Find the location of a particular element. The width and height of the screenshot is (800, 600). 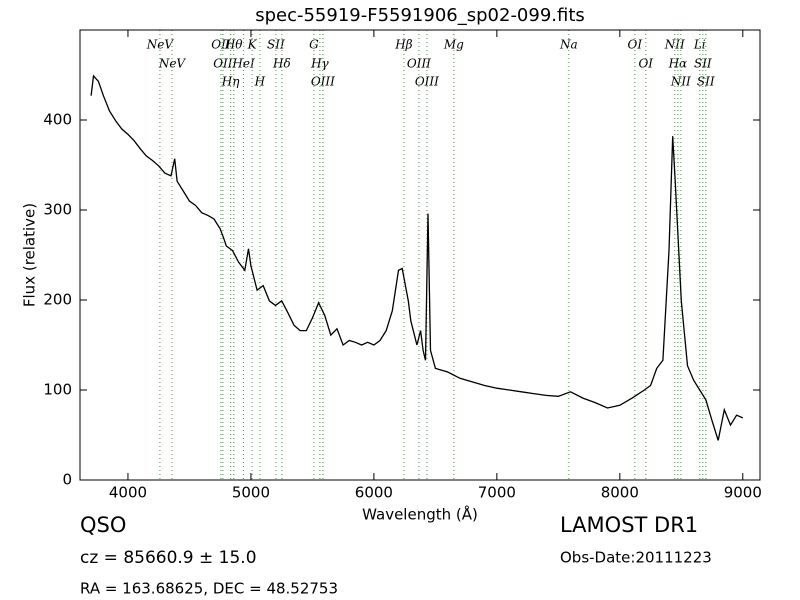

chart-title: spec-55919-F5591906_sp02-099.fits is located at coordinates (420, 15).